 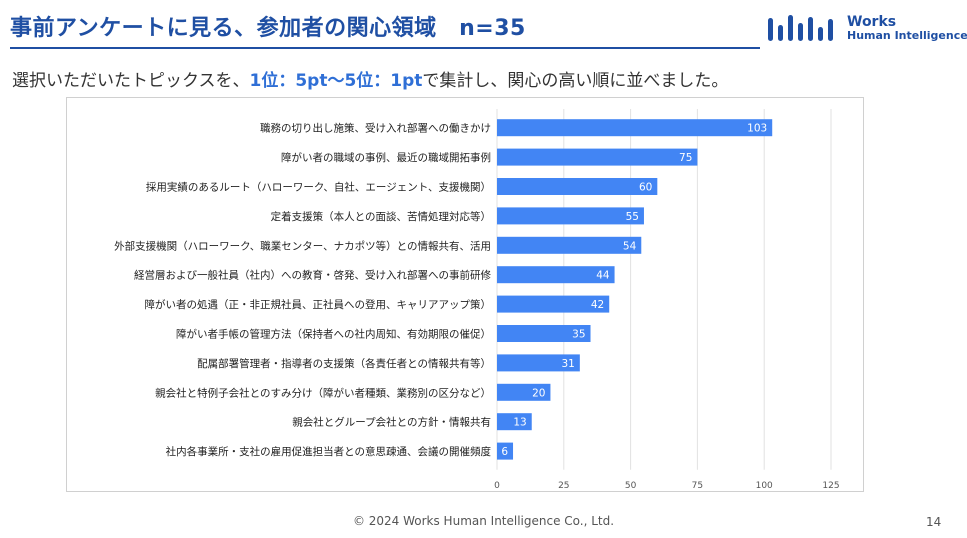 What do you see at coordinates (312, 275) in the screenshot?
I see `category-label: 経営層および一般社員（社内）への教育・啓発、受け入れ部署への事前研修` at bounding box center [312, 275].